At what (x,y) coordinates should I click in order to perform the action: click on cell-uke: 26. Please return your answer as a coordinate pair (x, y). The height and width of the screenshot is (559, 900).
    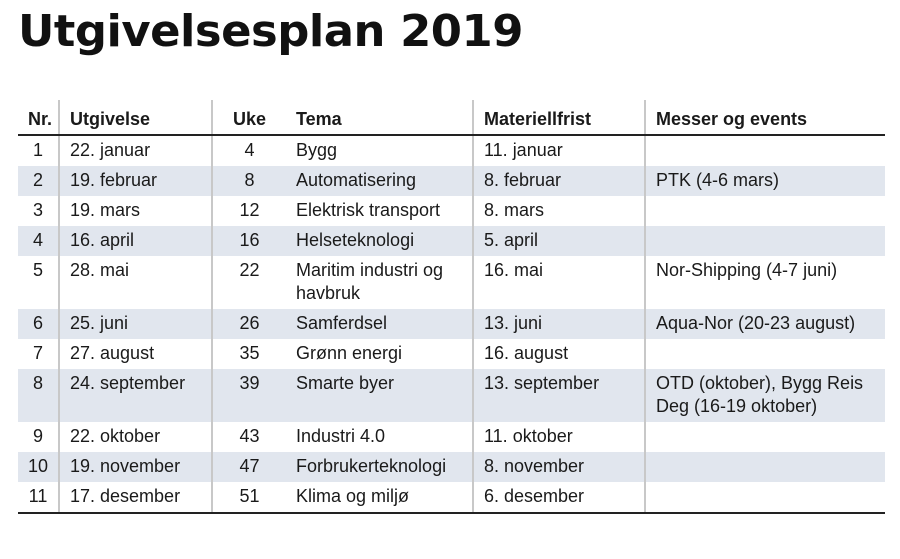
    Looking at the image, I should click on (248, 324).